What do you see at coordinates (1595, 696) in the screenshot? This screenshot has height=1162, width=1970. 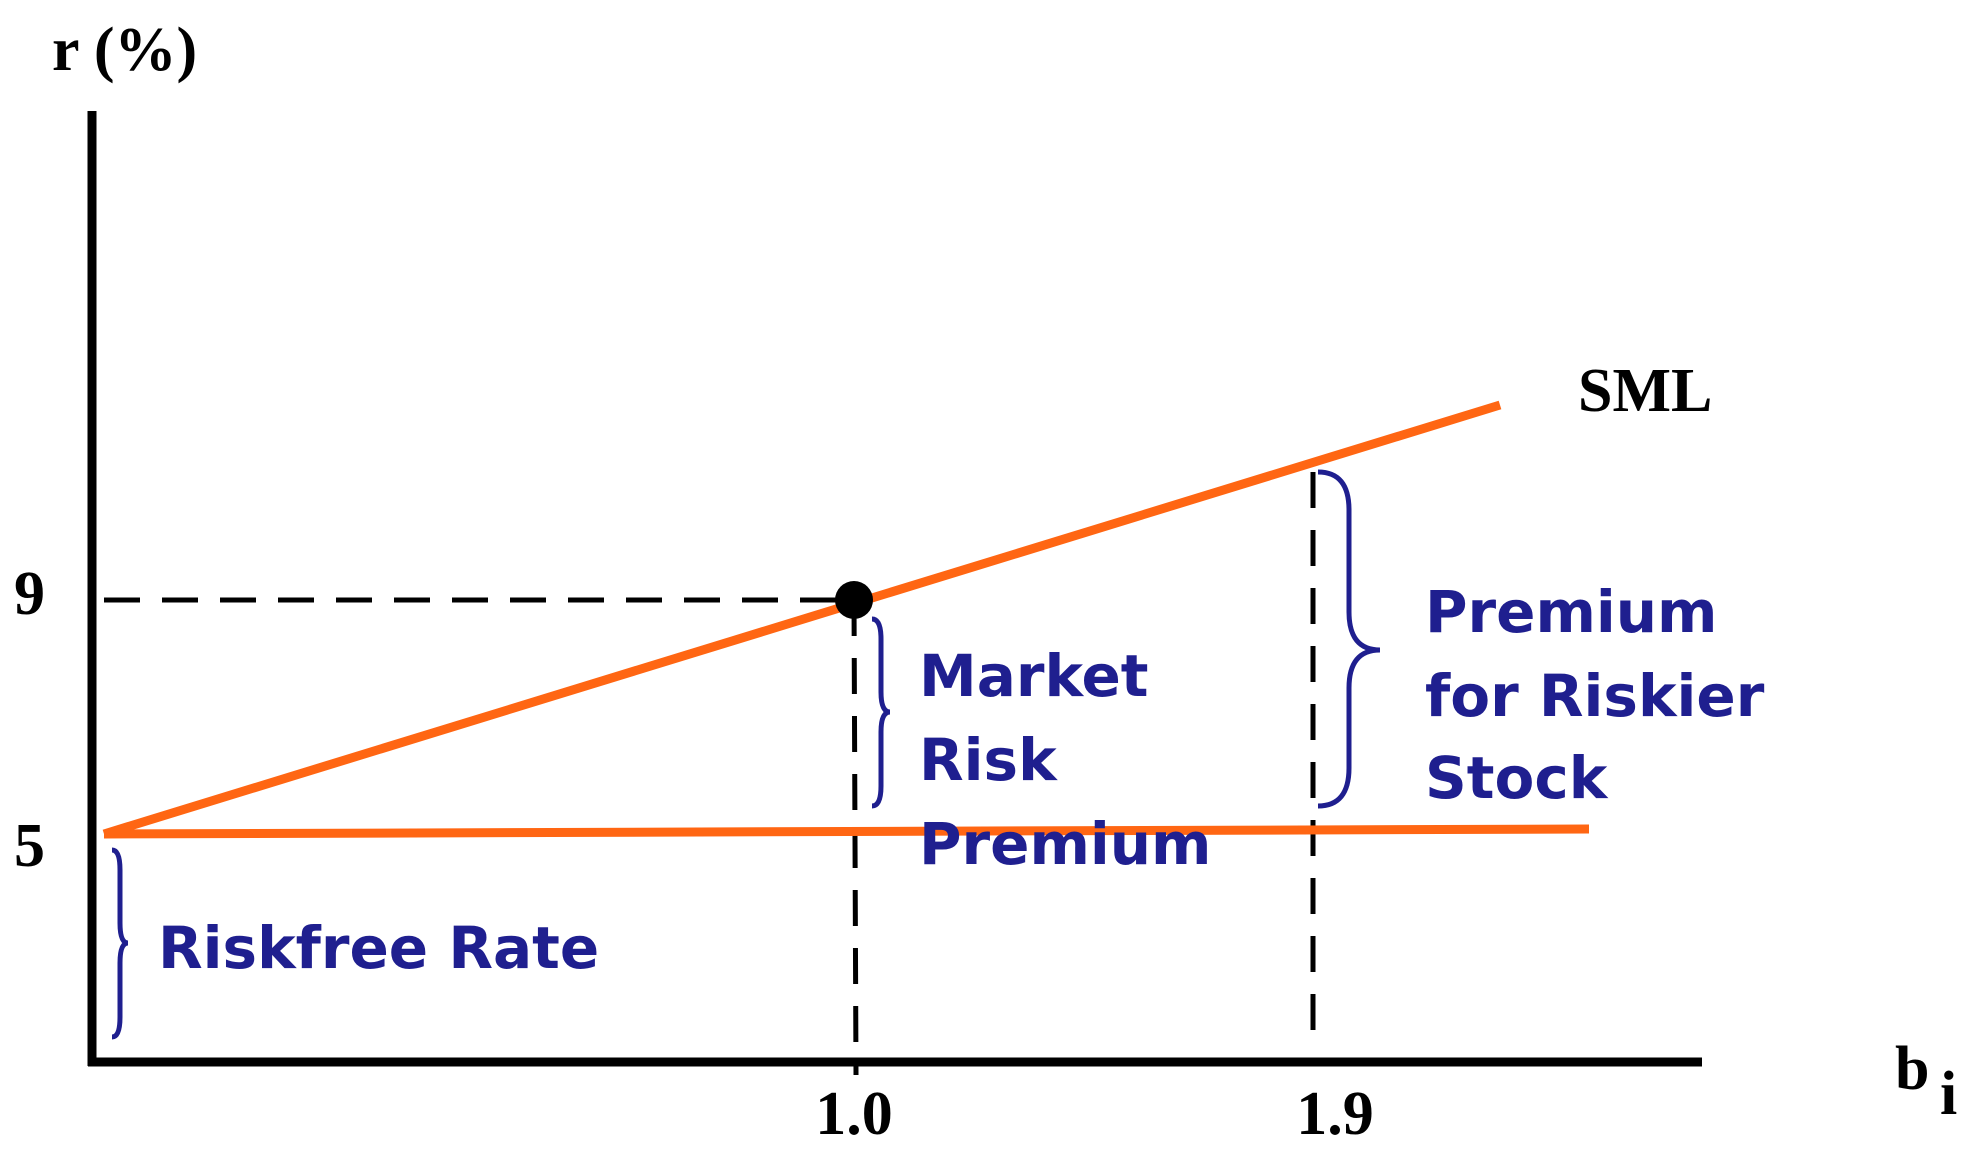 I see `annotation: for Riskier` at bounding box center [1595, 696].